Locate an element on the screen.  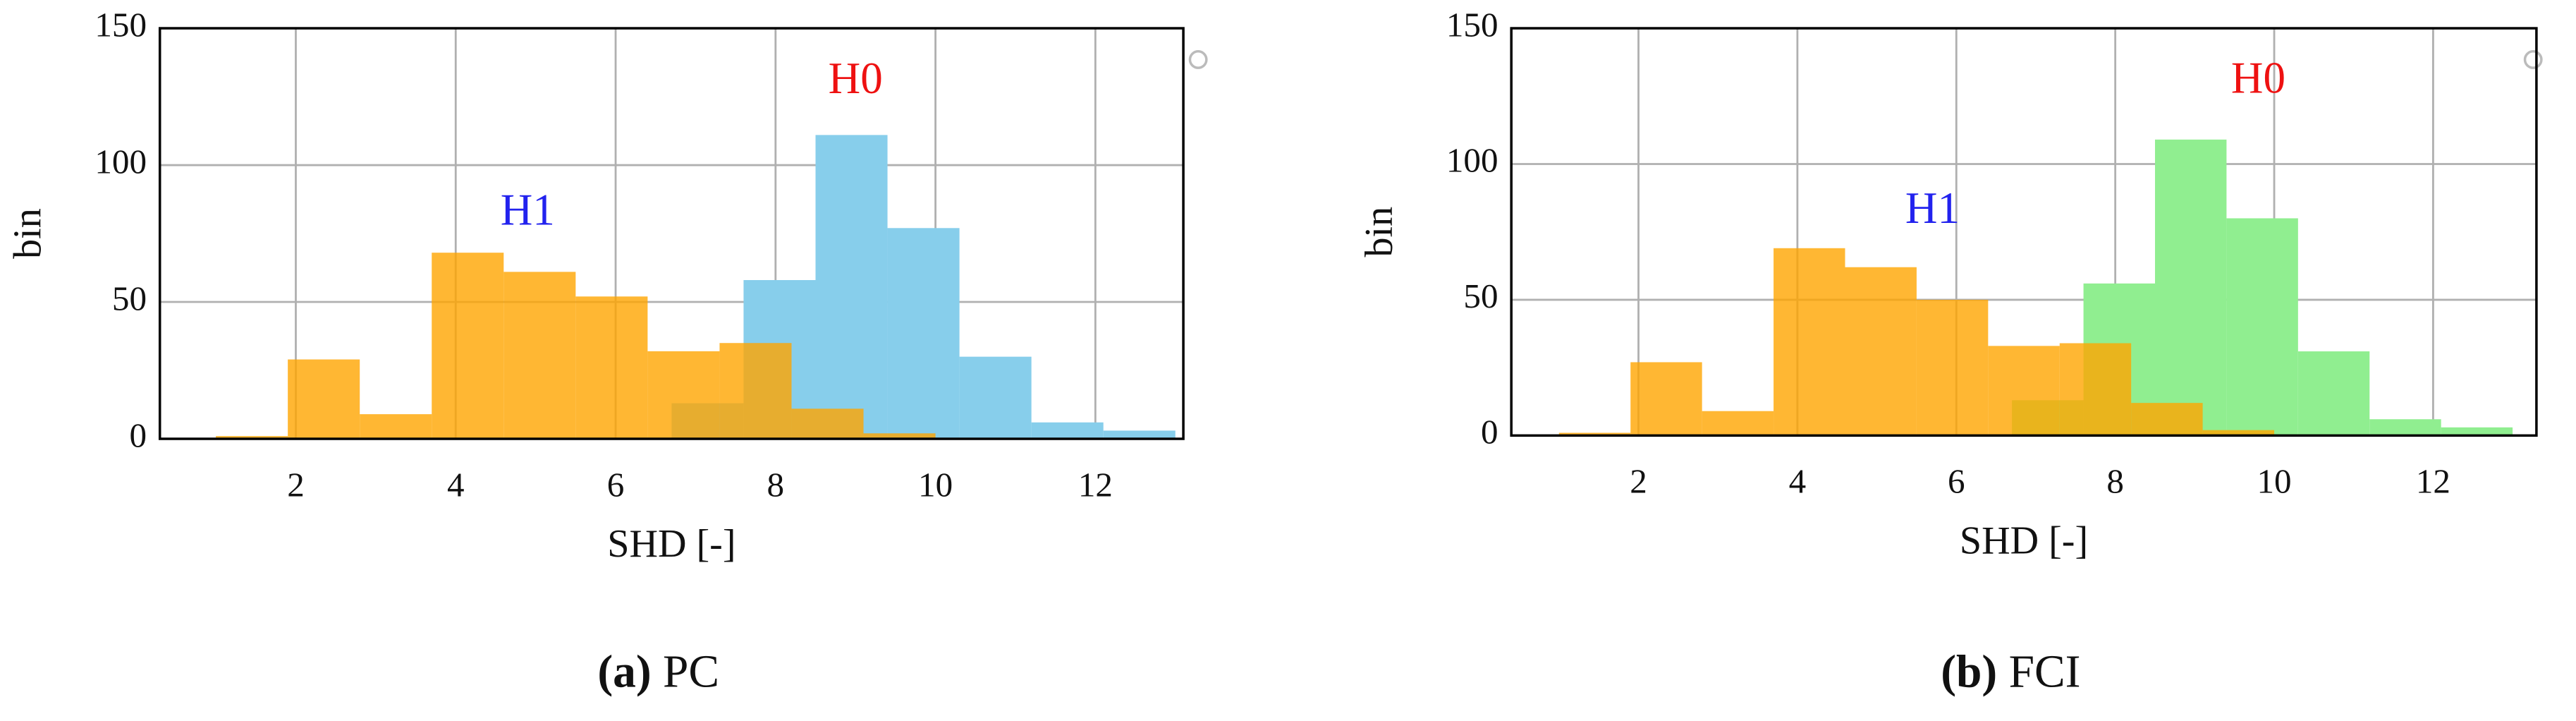
caption: (b) FCI is located at coordinates (2010, 672).